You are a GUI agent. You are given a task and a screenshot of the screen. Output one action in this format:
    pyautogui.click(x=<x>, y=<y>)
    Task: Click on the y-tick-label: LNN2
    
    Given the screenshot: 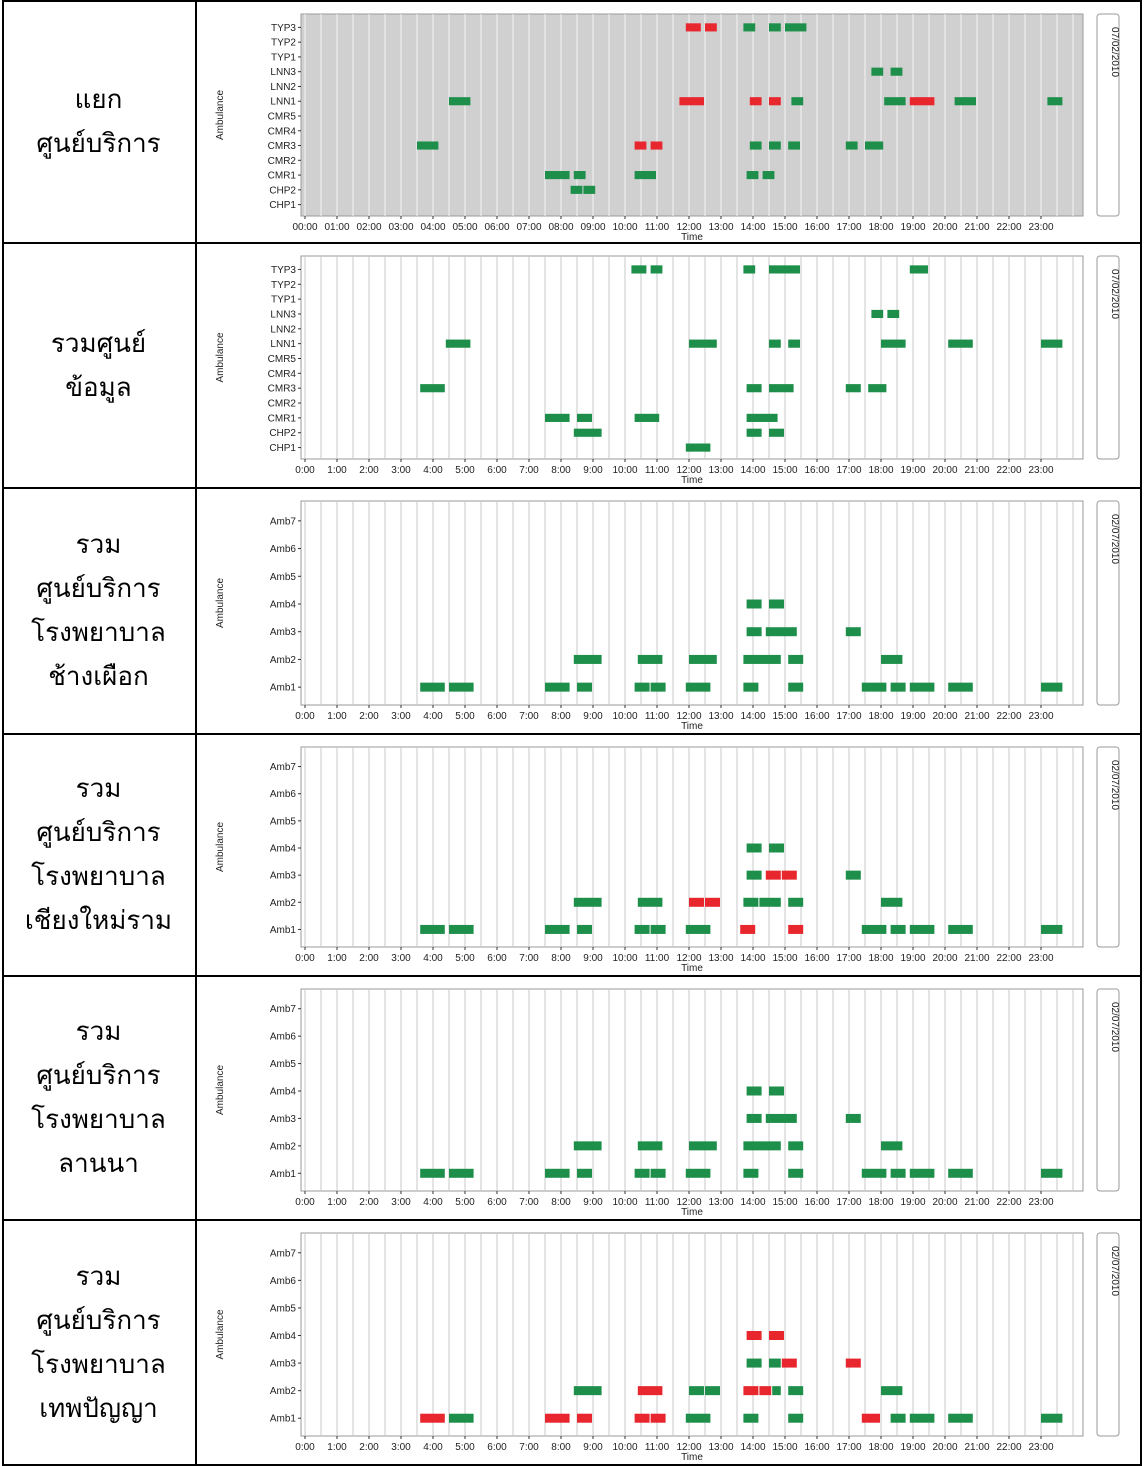 What is the action you would take?
    pyautogui.click(x=283, y=329)
    